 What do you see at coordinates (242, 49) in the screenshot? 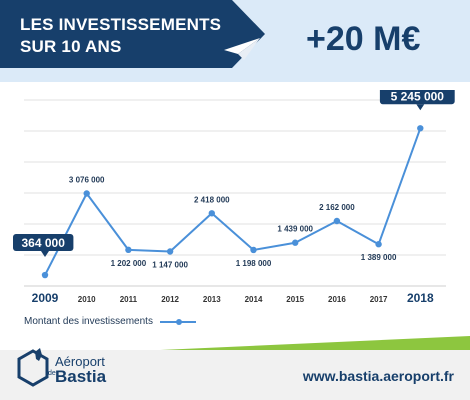
I see `paper-plane-icon` at bounding box center [242, 49].